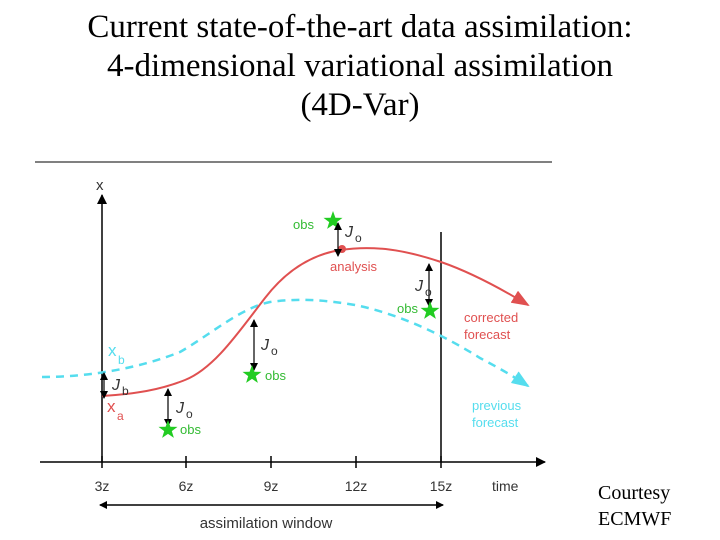 The height and width of the screenshot is (540, 720). I want to click on corrected-forecast-line2: forecast, so click(487, 334).